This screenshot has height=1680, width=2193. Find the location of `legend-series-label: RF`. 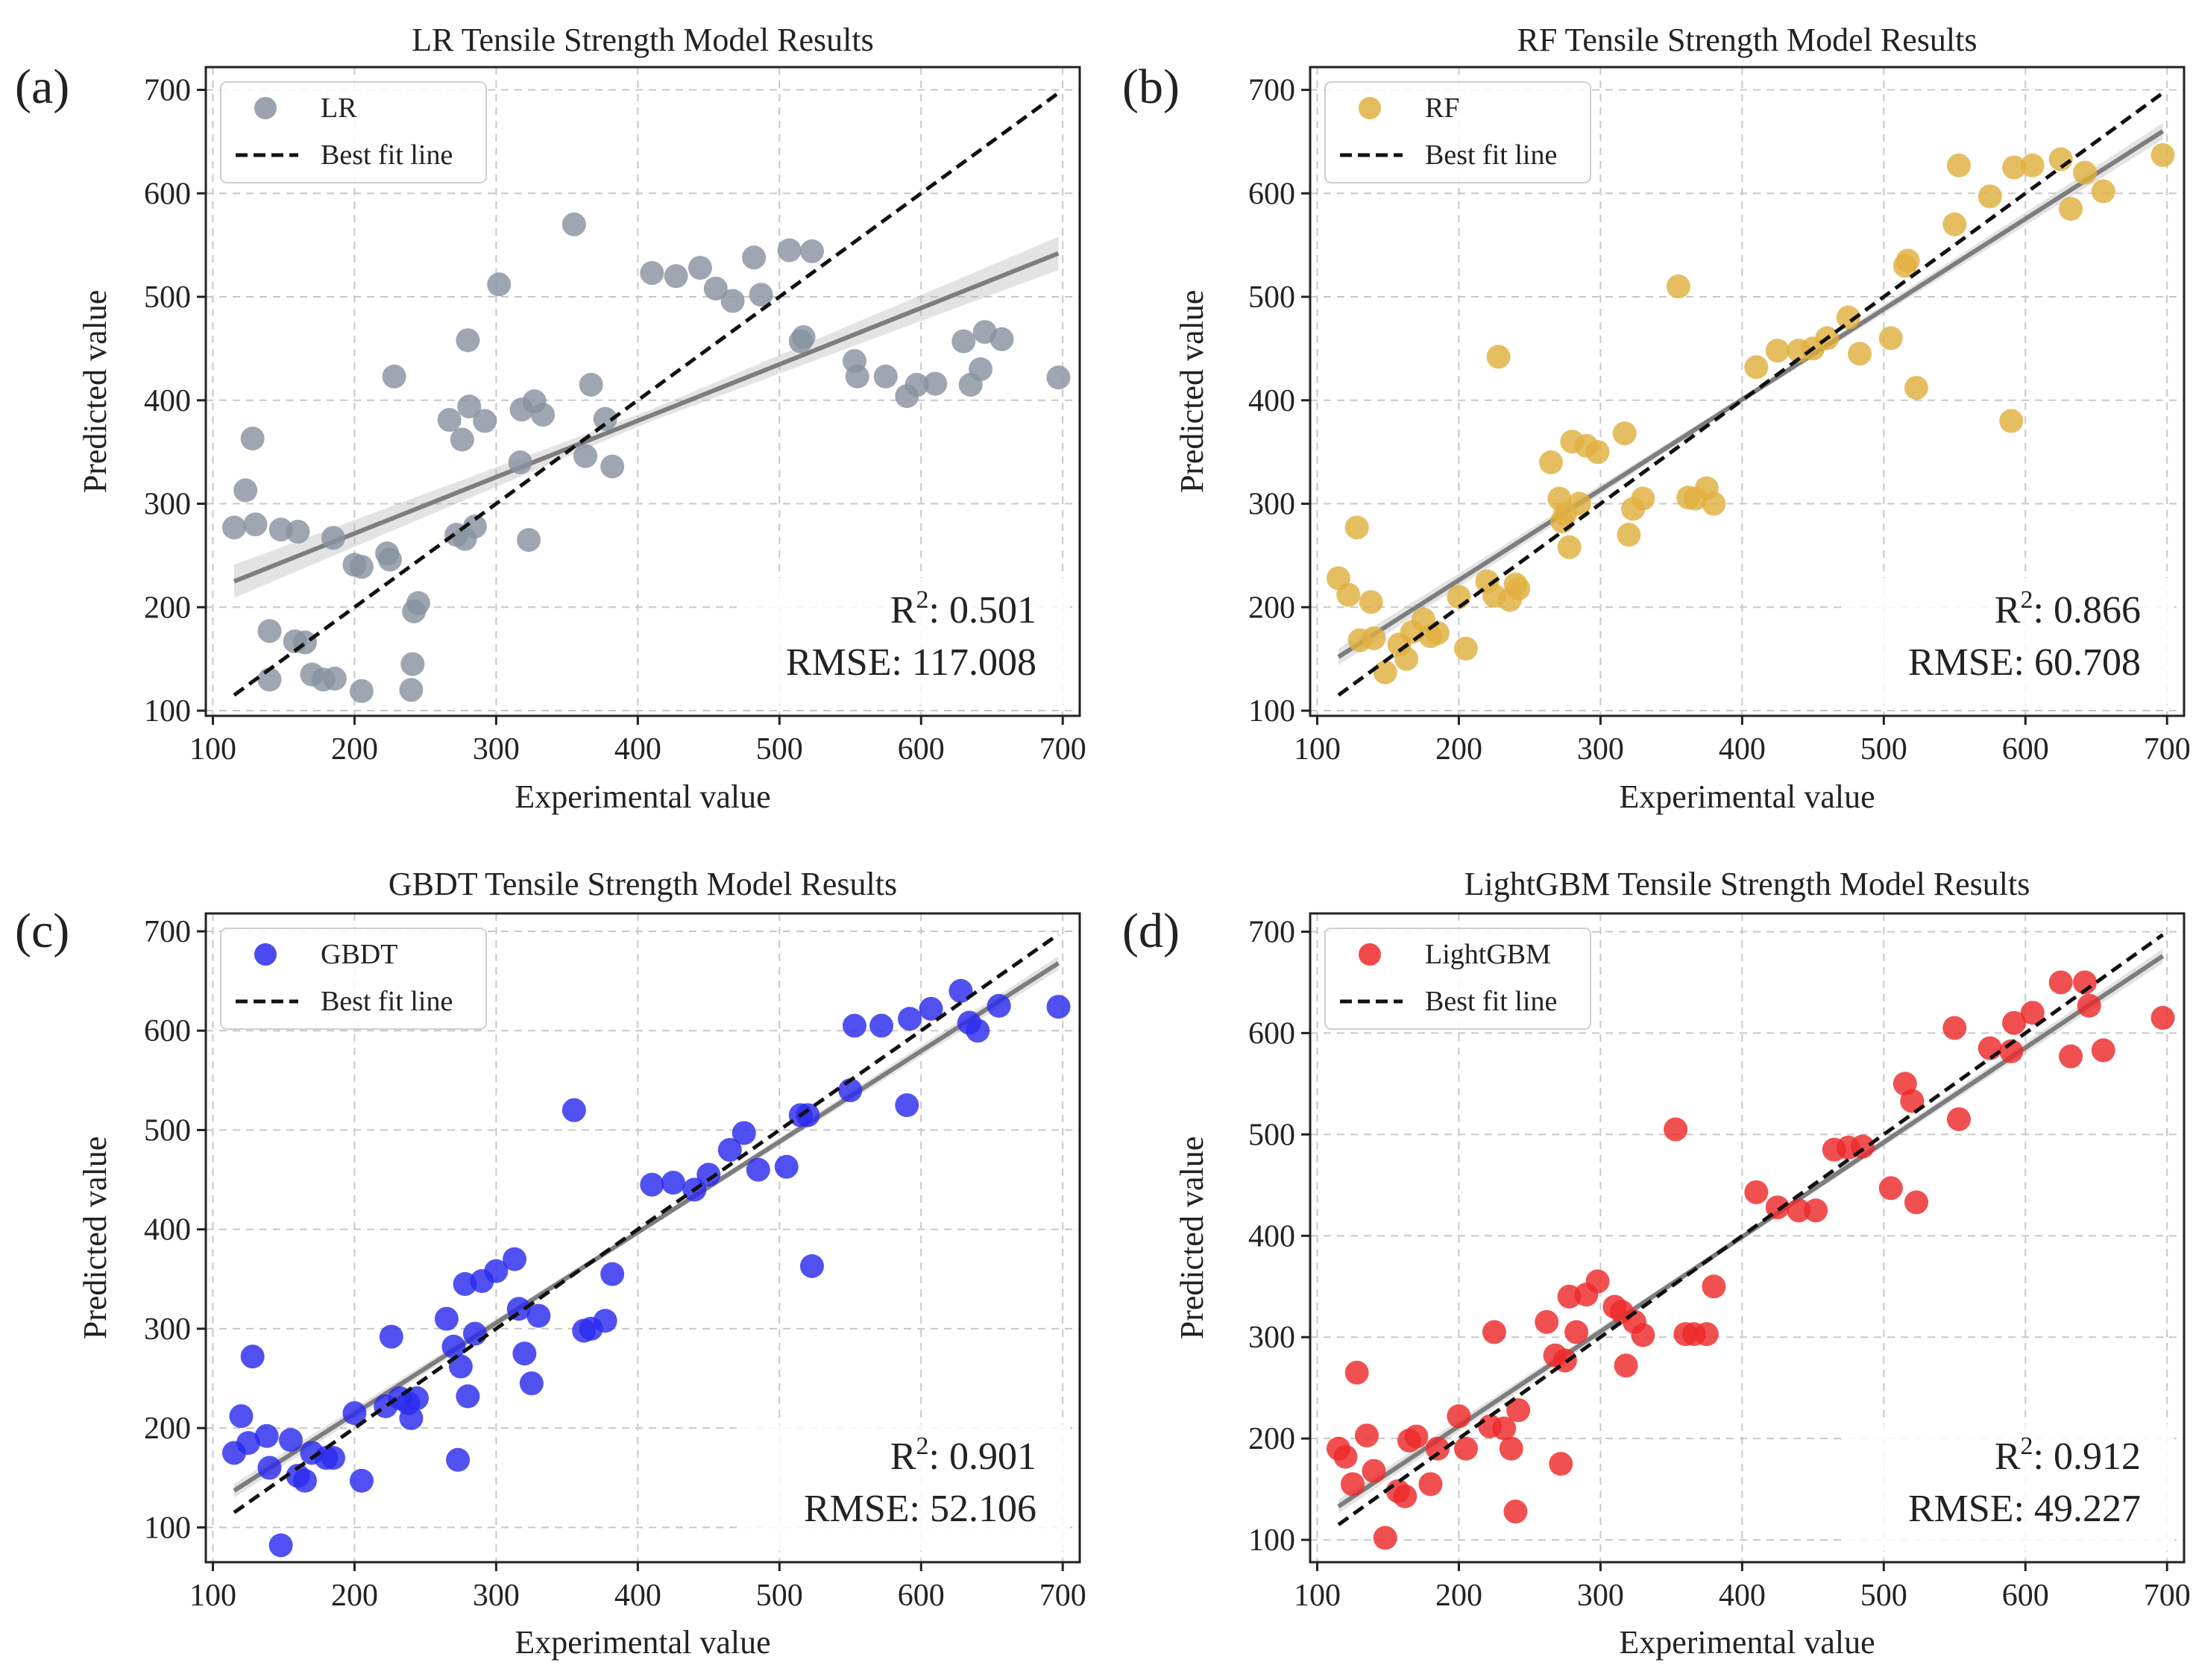

legend-series-label: RF is located at coordinates (1442, 108).